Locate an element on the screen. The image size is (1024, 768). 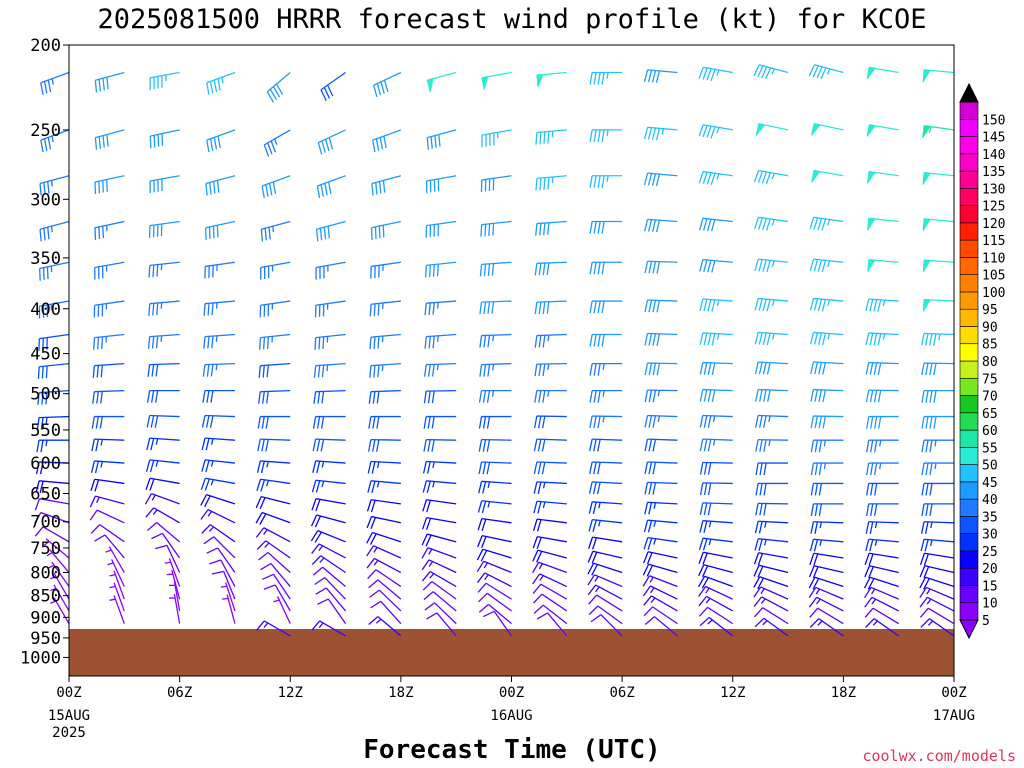
colorbar-label: 5 is located at coordinates (986, 621).